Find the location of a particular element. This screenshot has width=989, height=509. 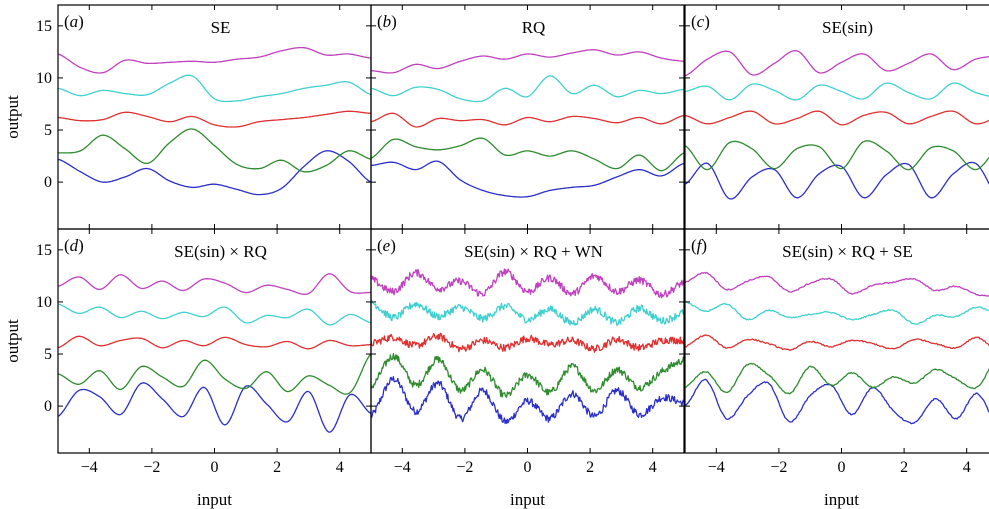

panel-c: (c) SE(sin) is located at coordinates (836, 117).